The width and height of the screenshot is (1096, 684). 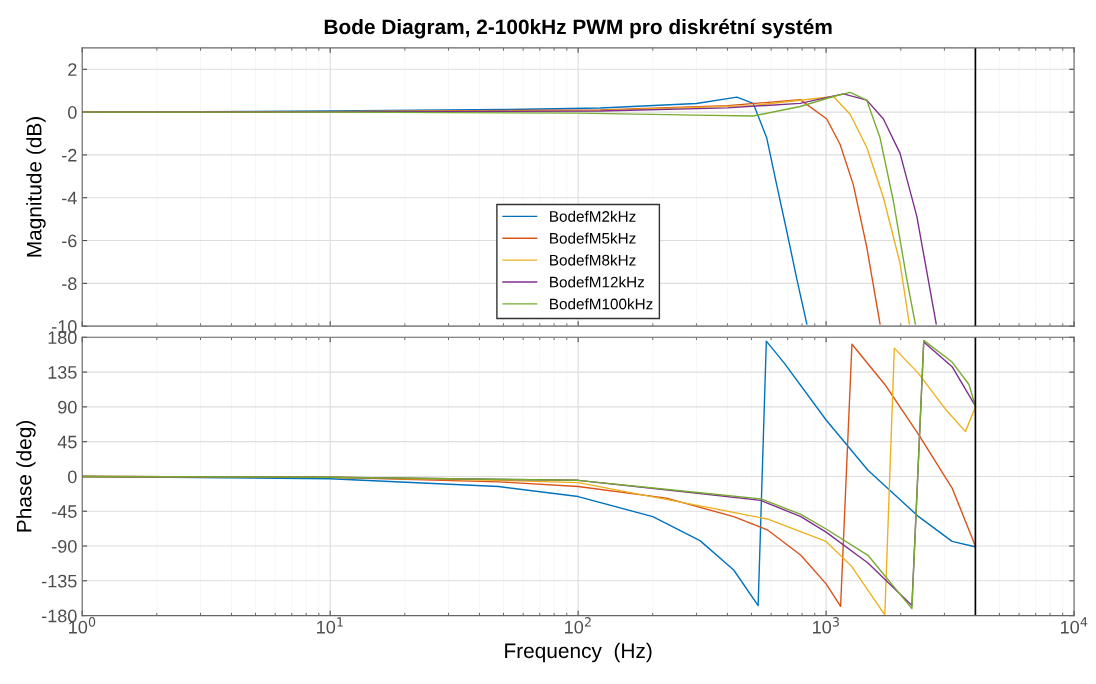 What do you see at coordinates (72, 69) in the screenshot?
I see `y-tick-label: 2` at bounding box center [72, 69].